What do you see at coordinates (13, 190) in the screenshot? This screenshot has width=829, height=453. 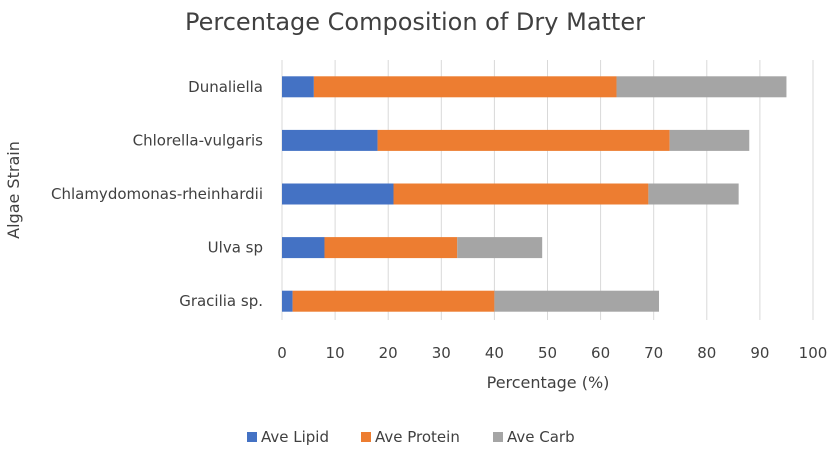 I see `y-axis-label: Algae Strain` at bounding box center [13, 190].